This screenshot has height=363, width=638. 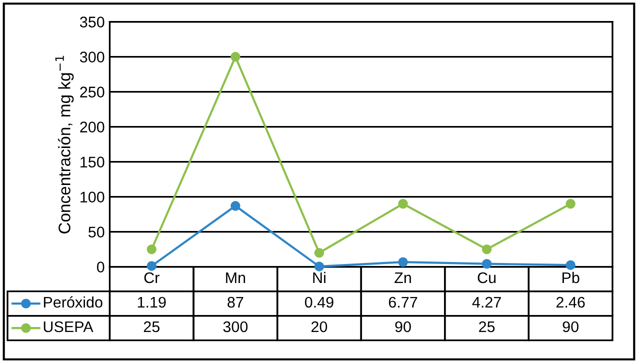 I want to click on data-label: 4.27, so click(x=486, y=302).